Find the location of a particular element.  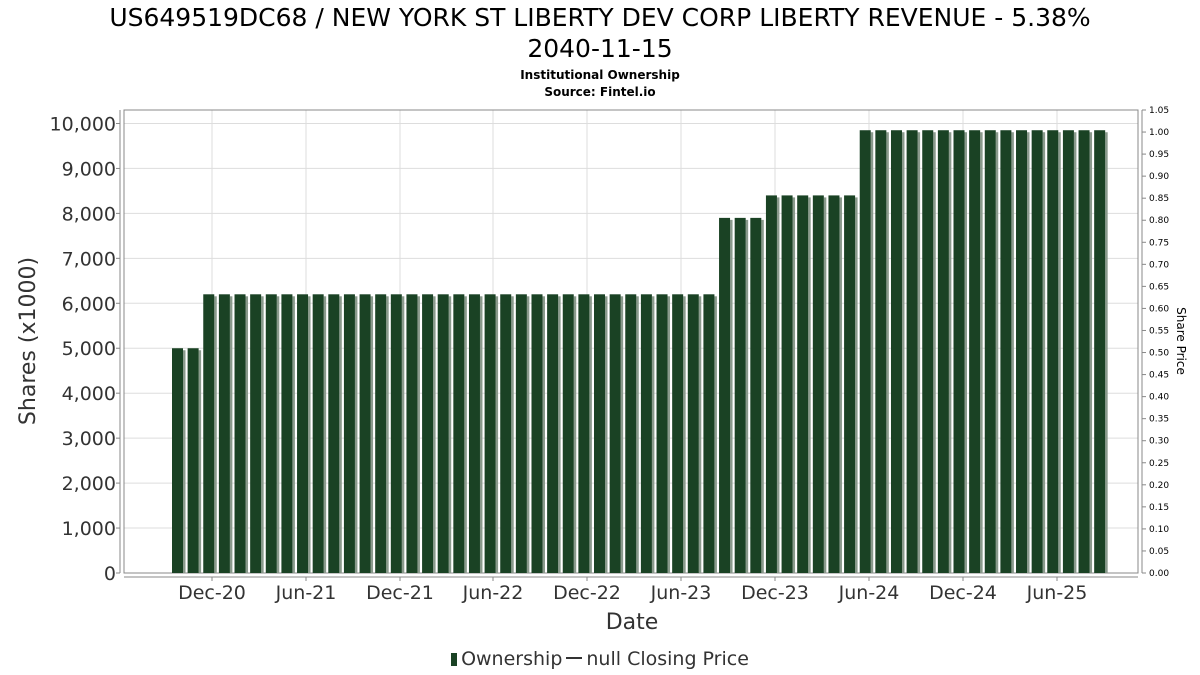

y2-tick-label: 0.05 is located at coordinates (1159, 552).